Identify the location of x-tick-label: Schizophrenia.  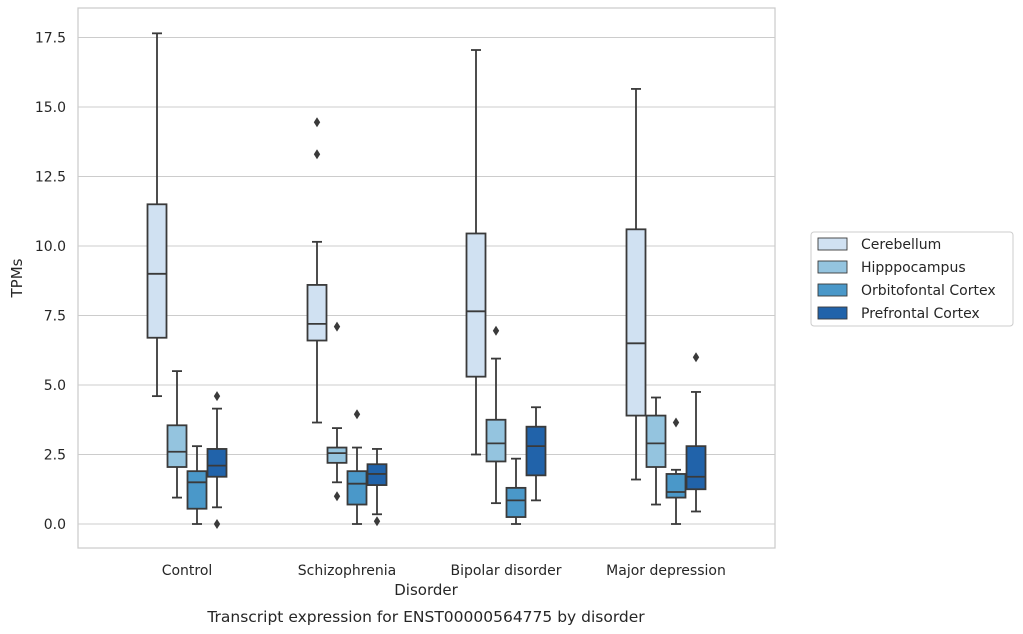
(347, 571).